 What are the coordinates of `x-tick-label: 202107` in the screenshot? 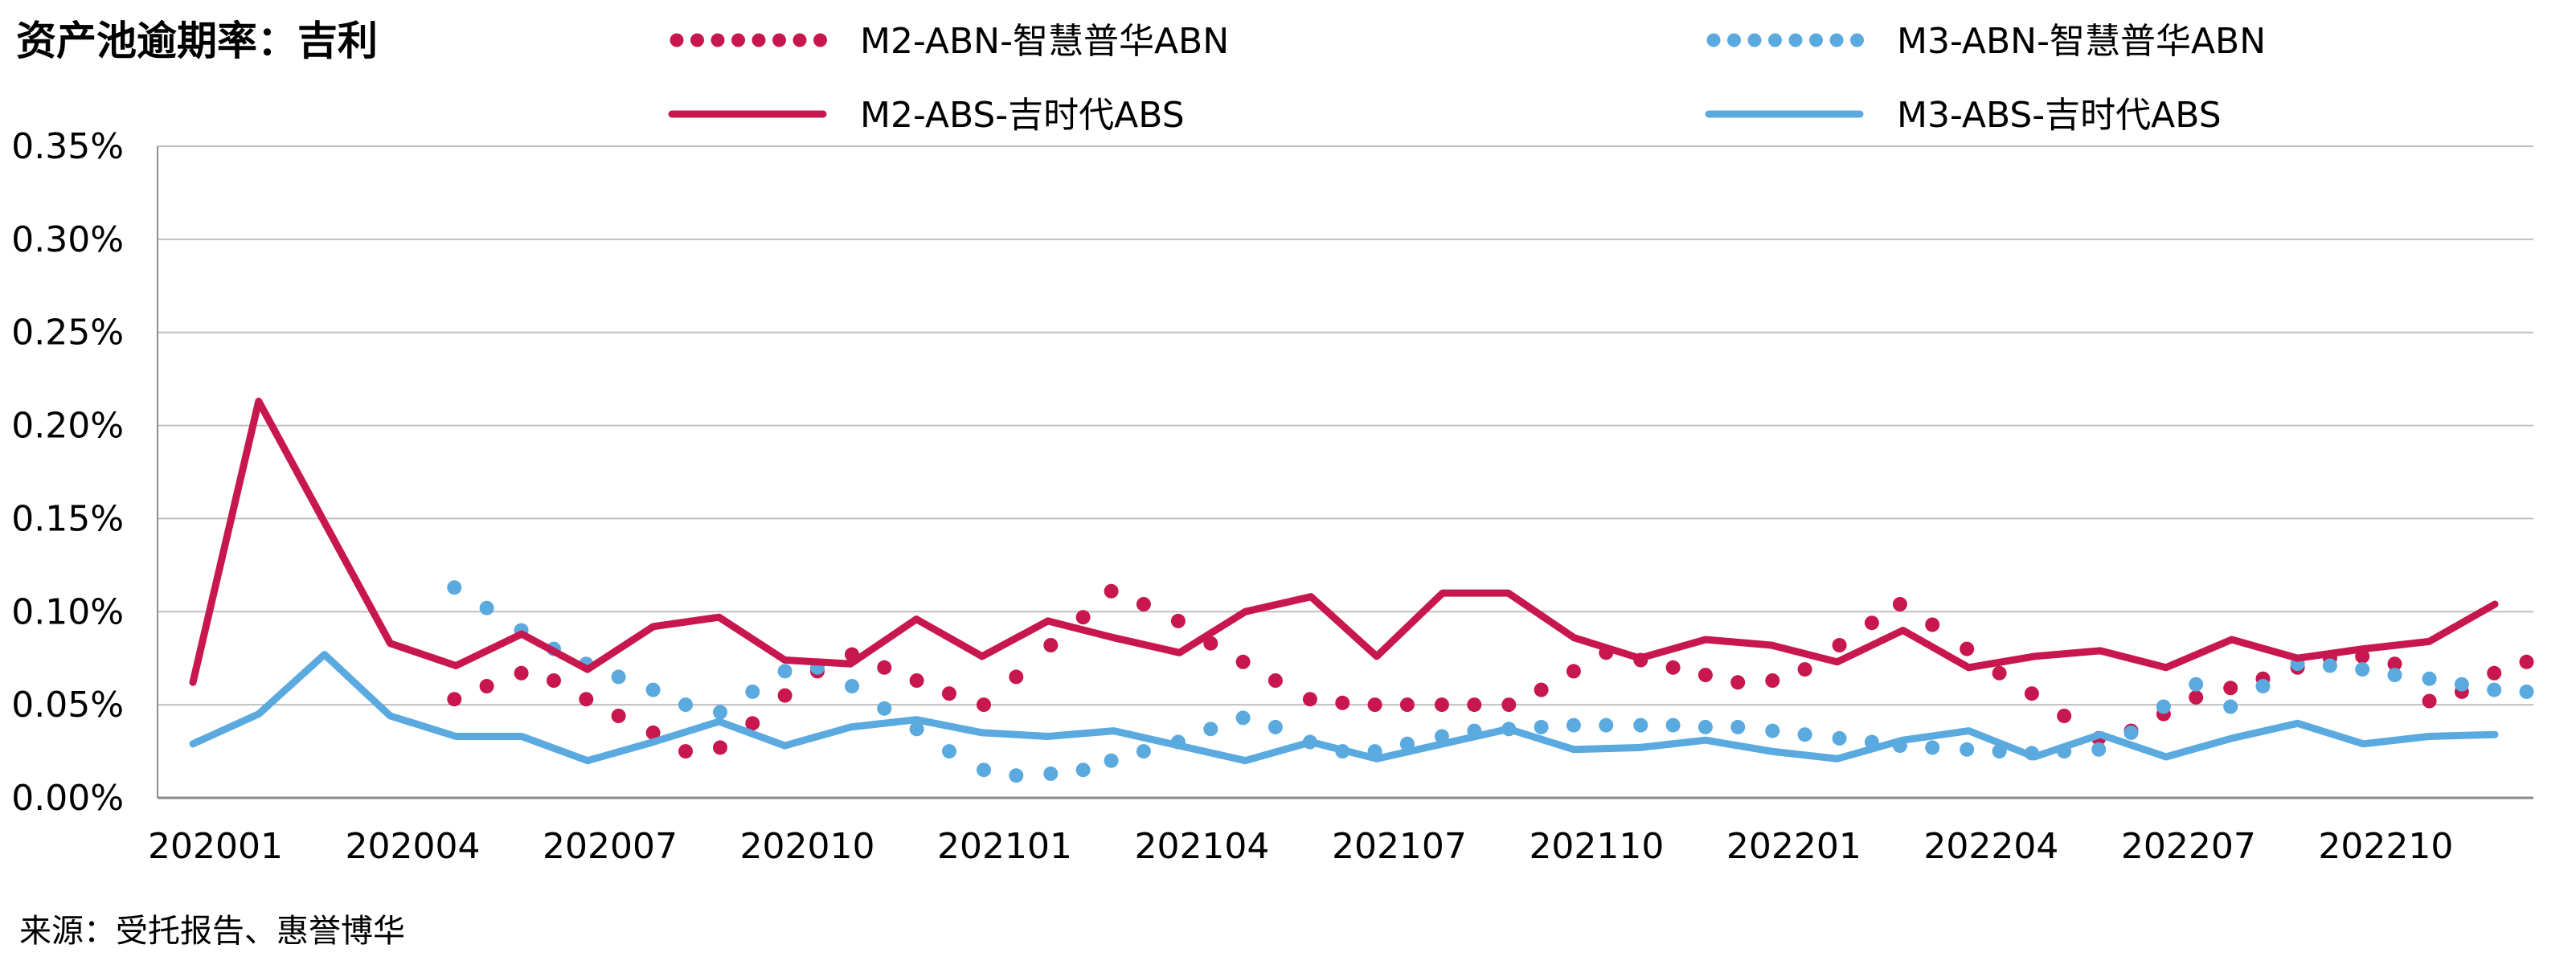 It's located at (1399, 846).